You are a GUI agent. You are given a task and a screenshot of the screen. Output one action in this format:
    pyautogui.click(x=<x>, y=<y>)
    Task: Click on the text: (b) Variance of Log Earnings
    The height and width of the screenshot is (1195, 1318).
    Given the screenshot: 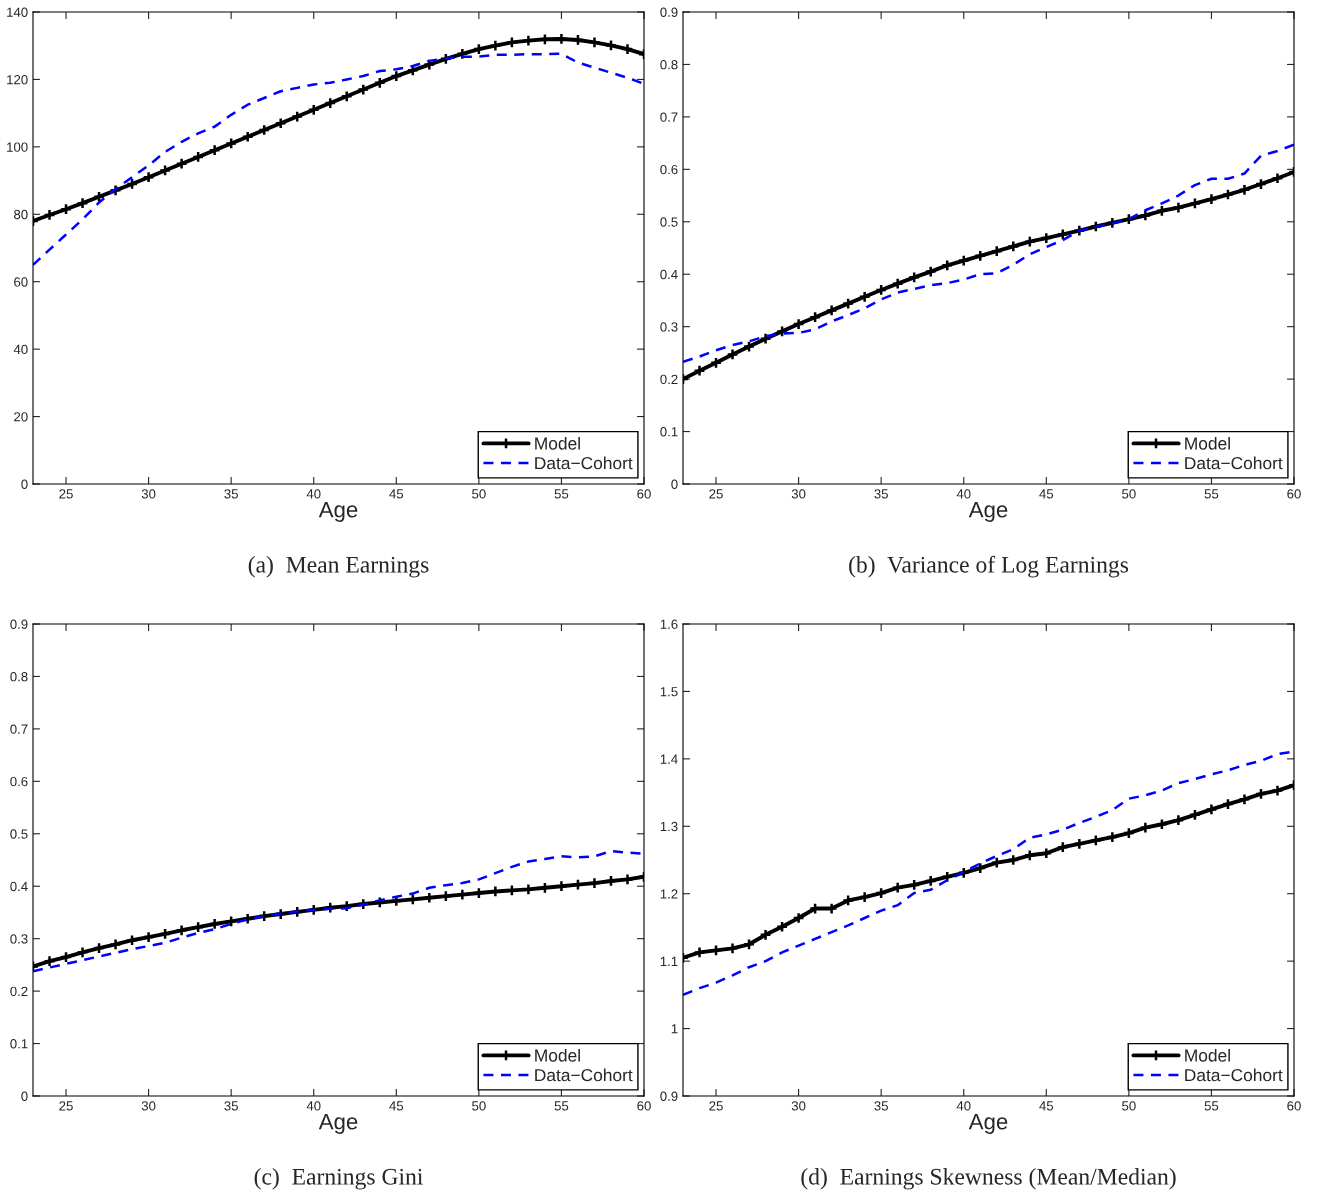 What is the action you would take?
    pyautogui.click(x=989, y=566)
    